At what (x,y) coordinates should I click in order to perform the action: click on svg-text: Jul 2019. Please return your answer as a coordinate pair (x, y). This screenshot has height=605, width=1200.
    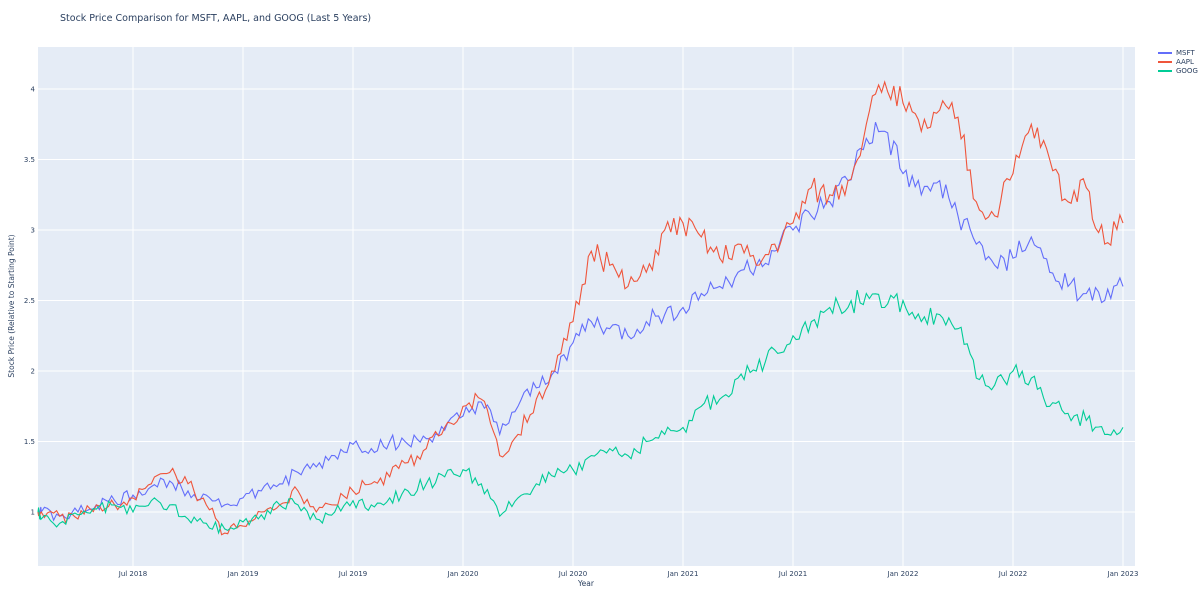
    Looking at the image, I should click on (353, 574).